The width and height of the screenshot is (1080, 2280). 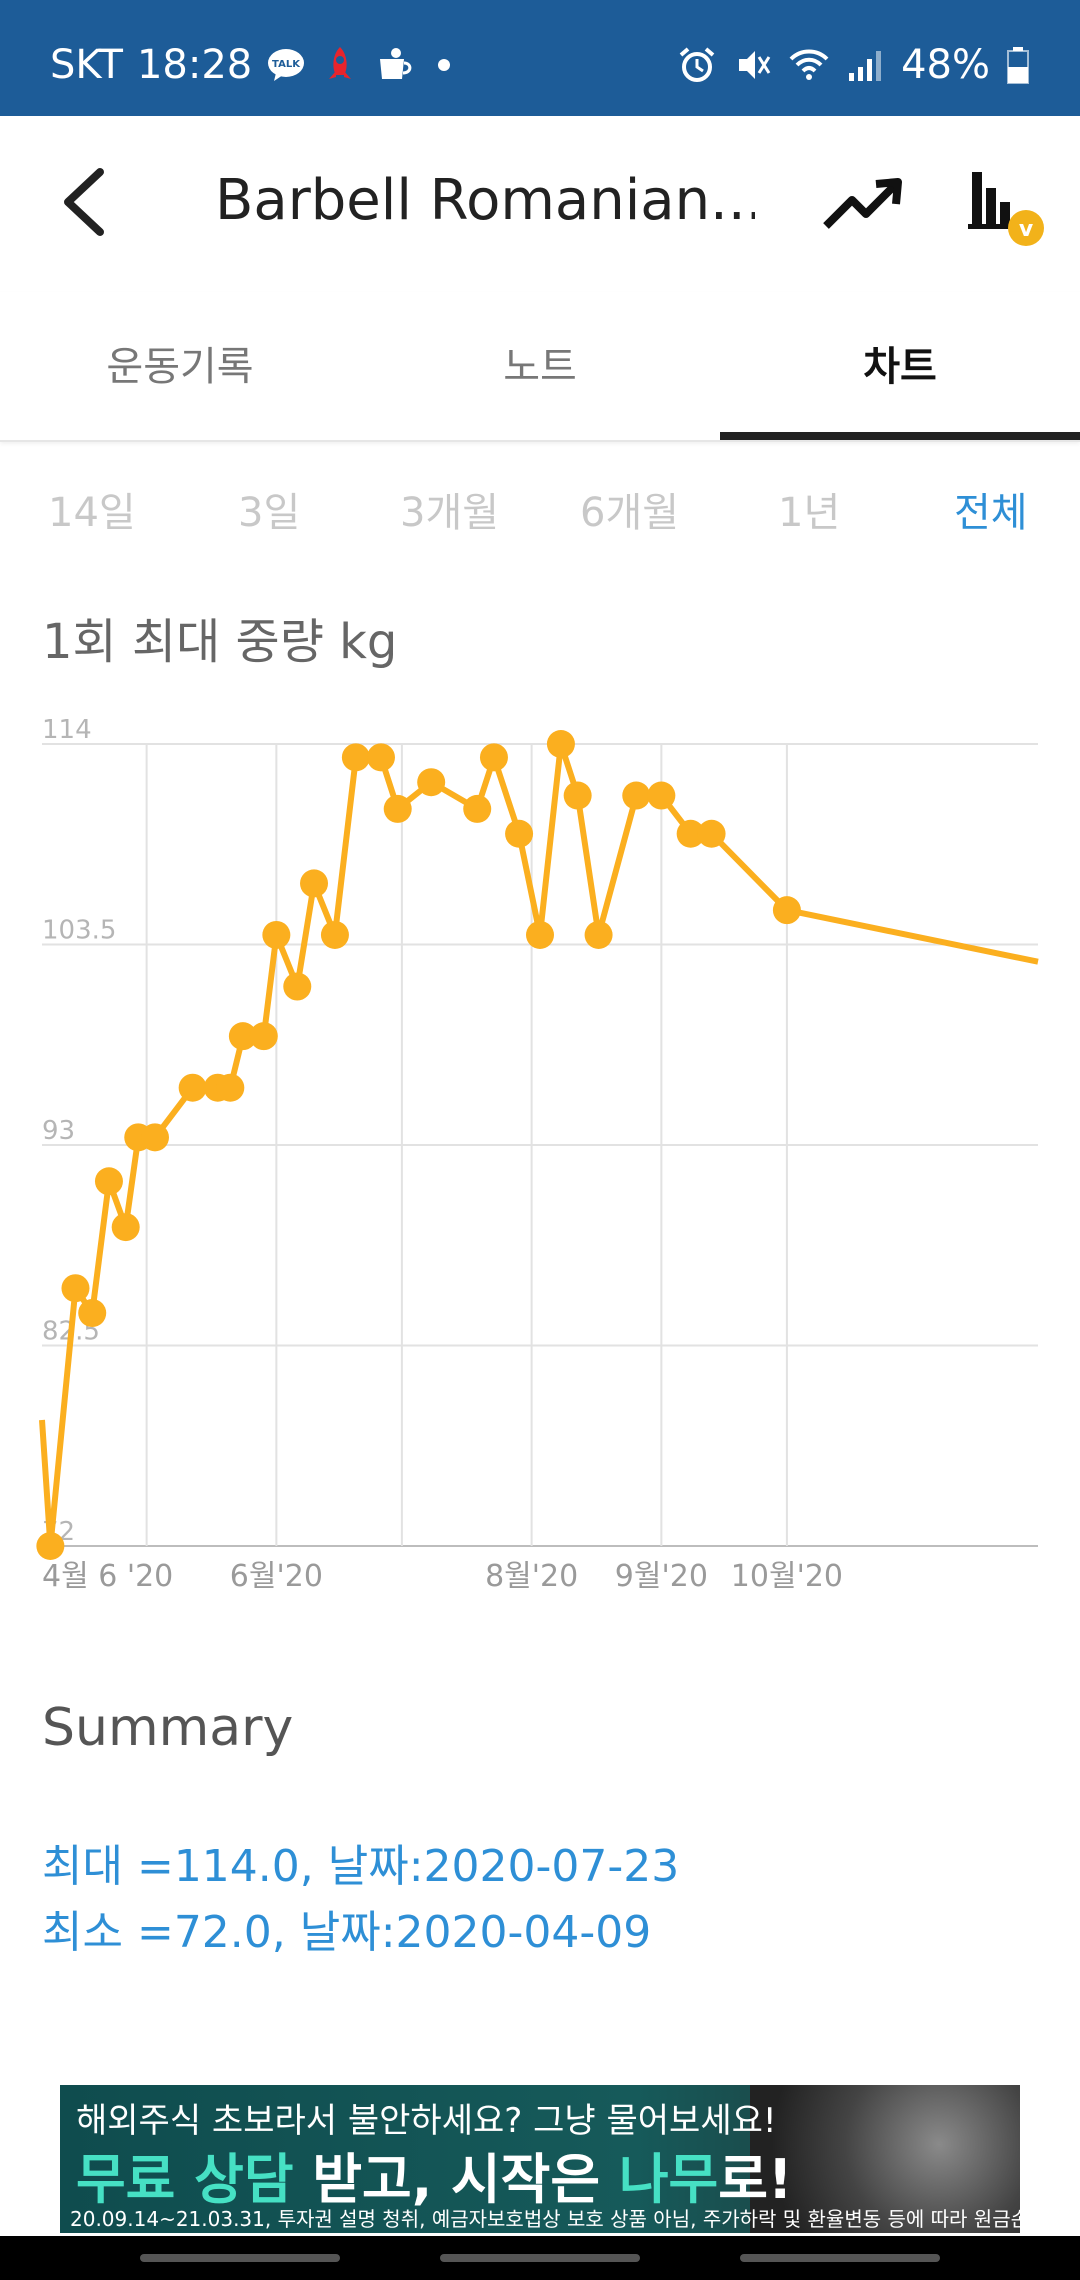 I want to click on nav-home, so click(x=540, y=2258).